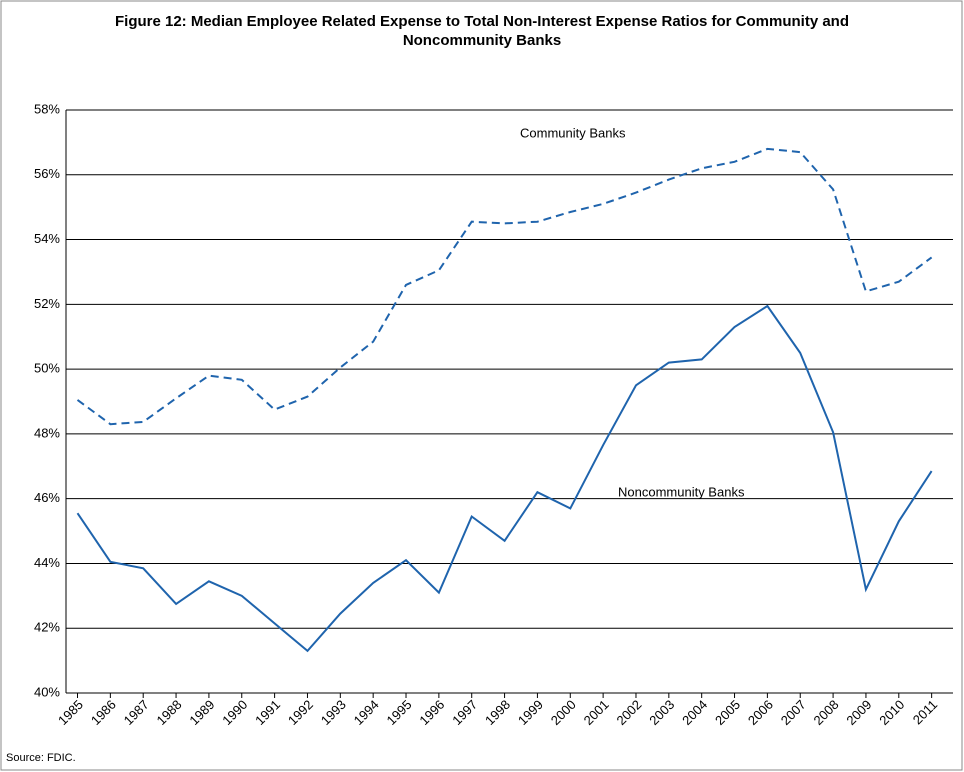  Describe the element at coordinates (727, 712) in the screenshot. I see `x-tick-label: 2005` at that location.